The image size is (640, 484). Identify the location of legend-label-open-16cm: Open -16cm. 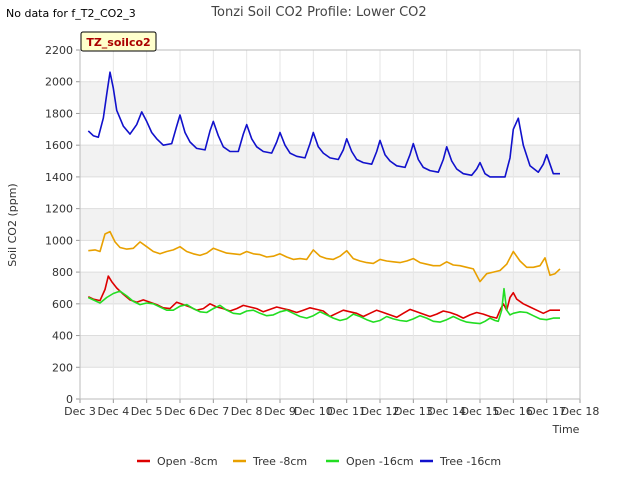
(380, 461).